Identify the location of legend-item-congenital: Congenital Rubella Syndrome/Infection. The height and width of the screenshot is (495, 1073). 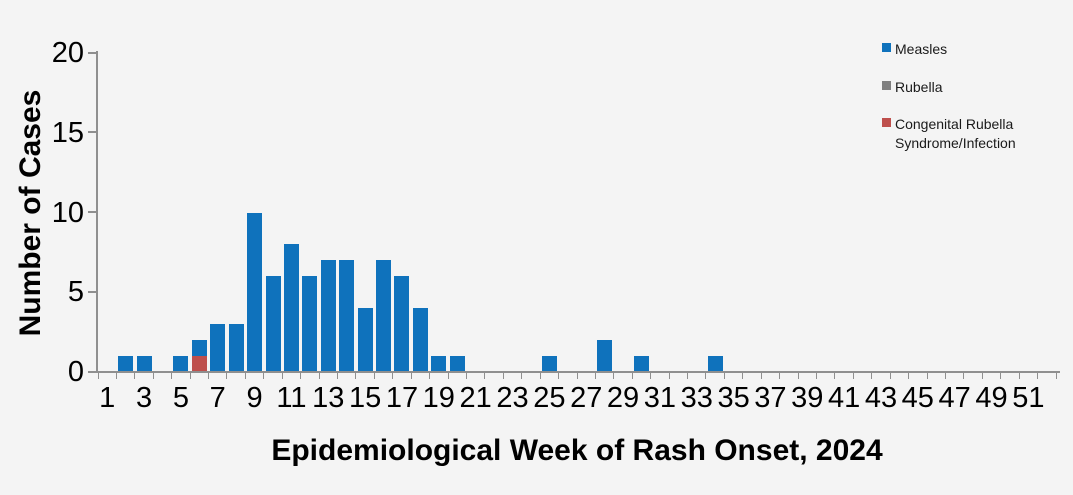
(958, 133).